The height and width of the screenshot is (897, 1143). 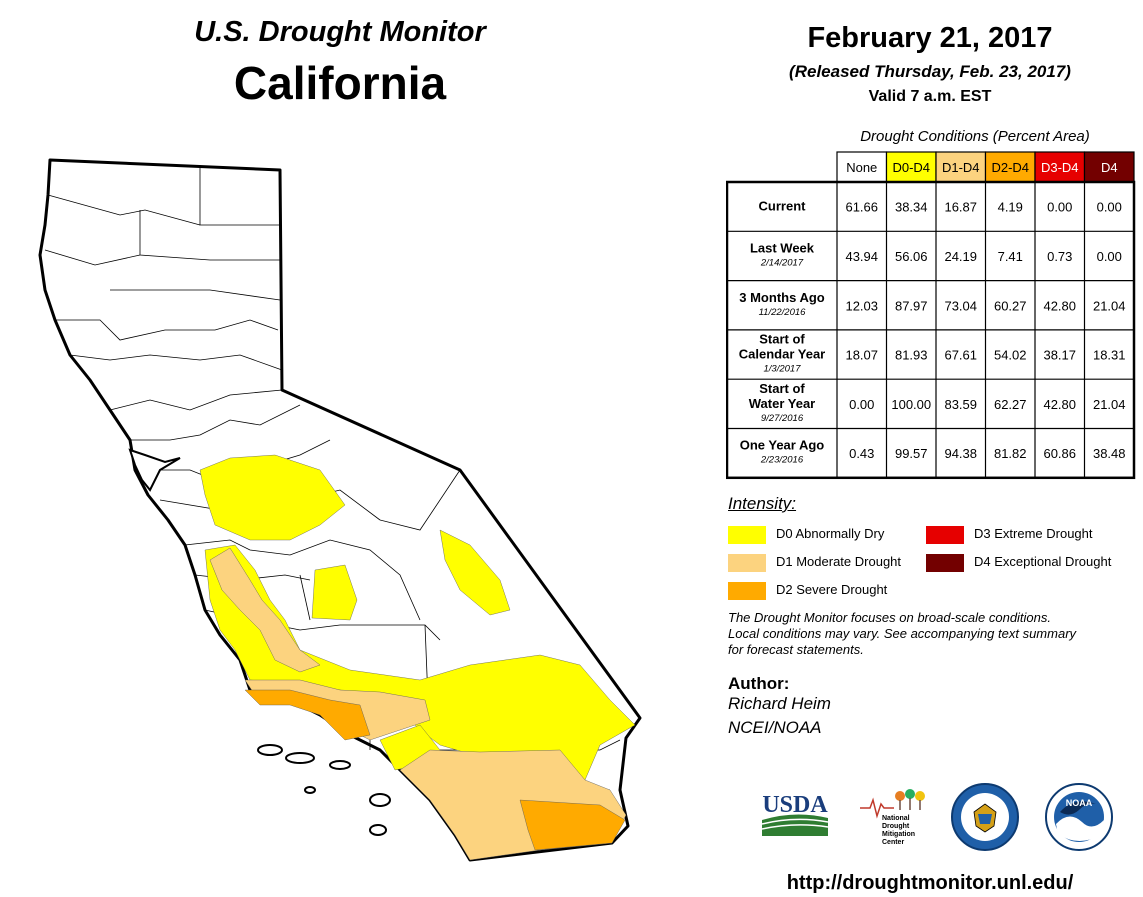 I want to click on usda-logo: USDA, so click(x=794, y=814).